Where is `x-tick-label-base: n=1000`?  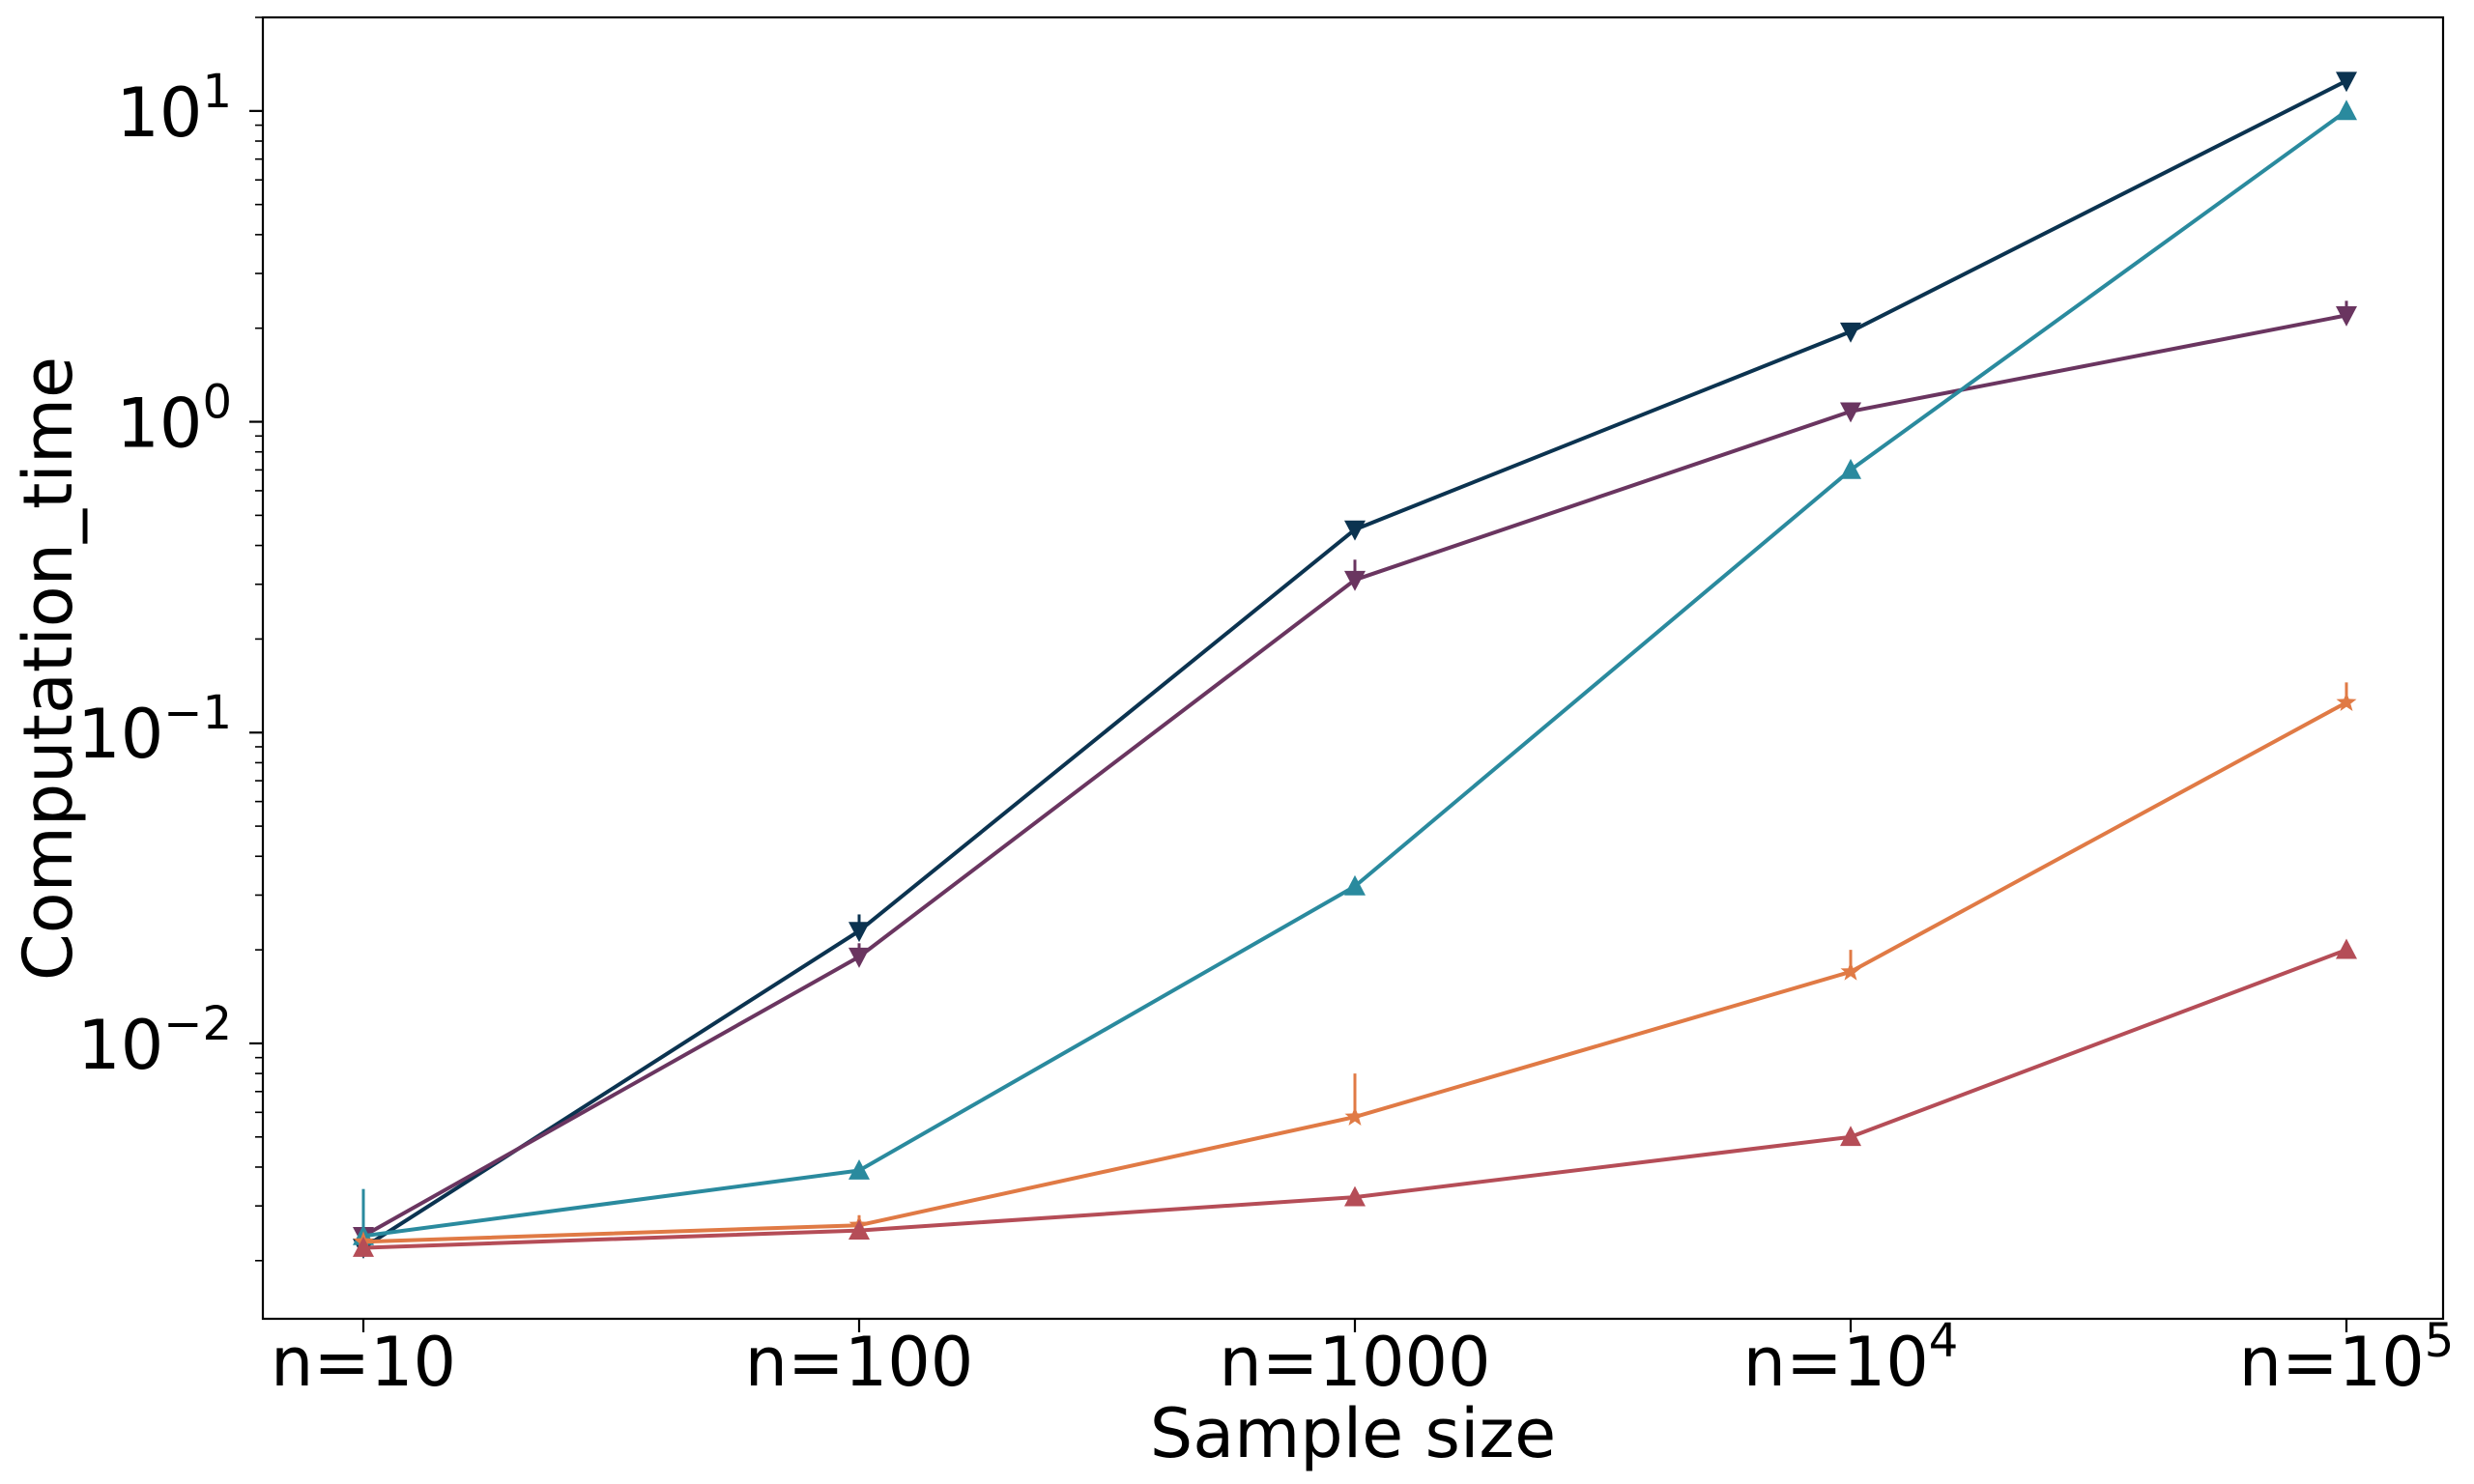 x-tick-label-base: n=1000 is located at coordinates (1355, 1362).